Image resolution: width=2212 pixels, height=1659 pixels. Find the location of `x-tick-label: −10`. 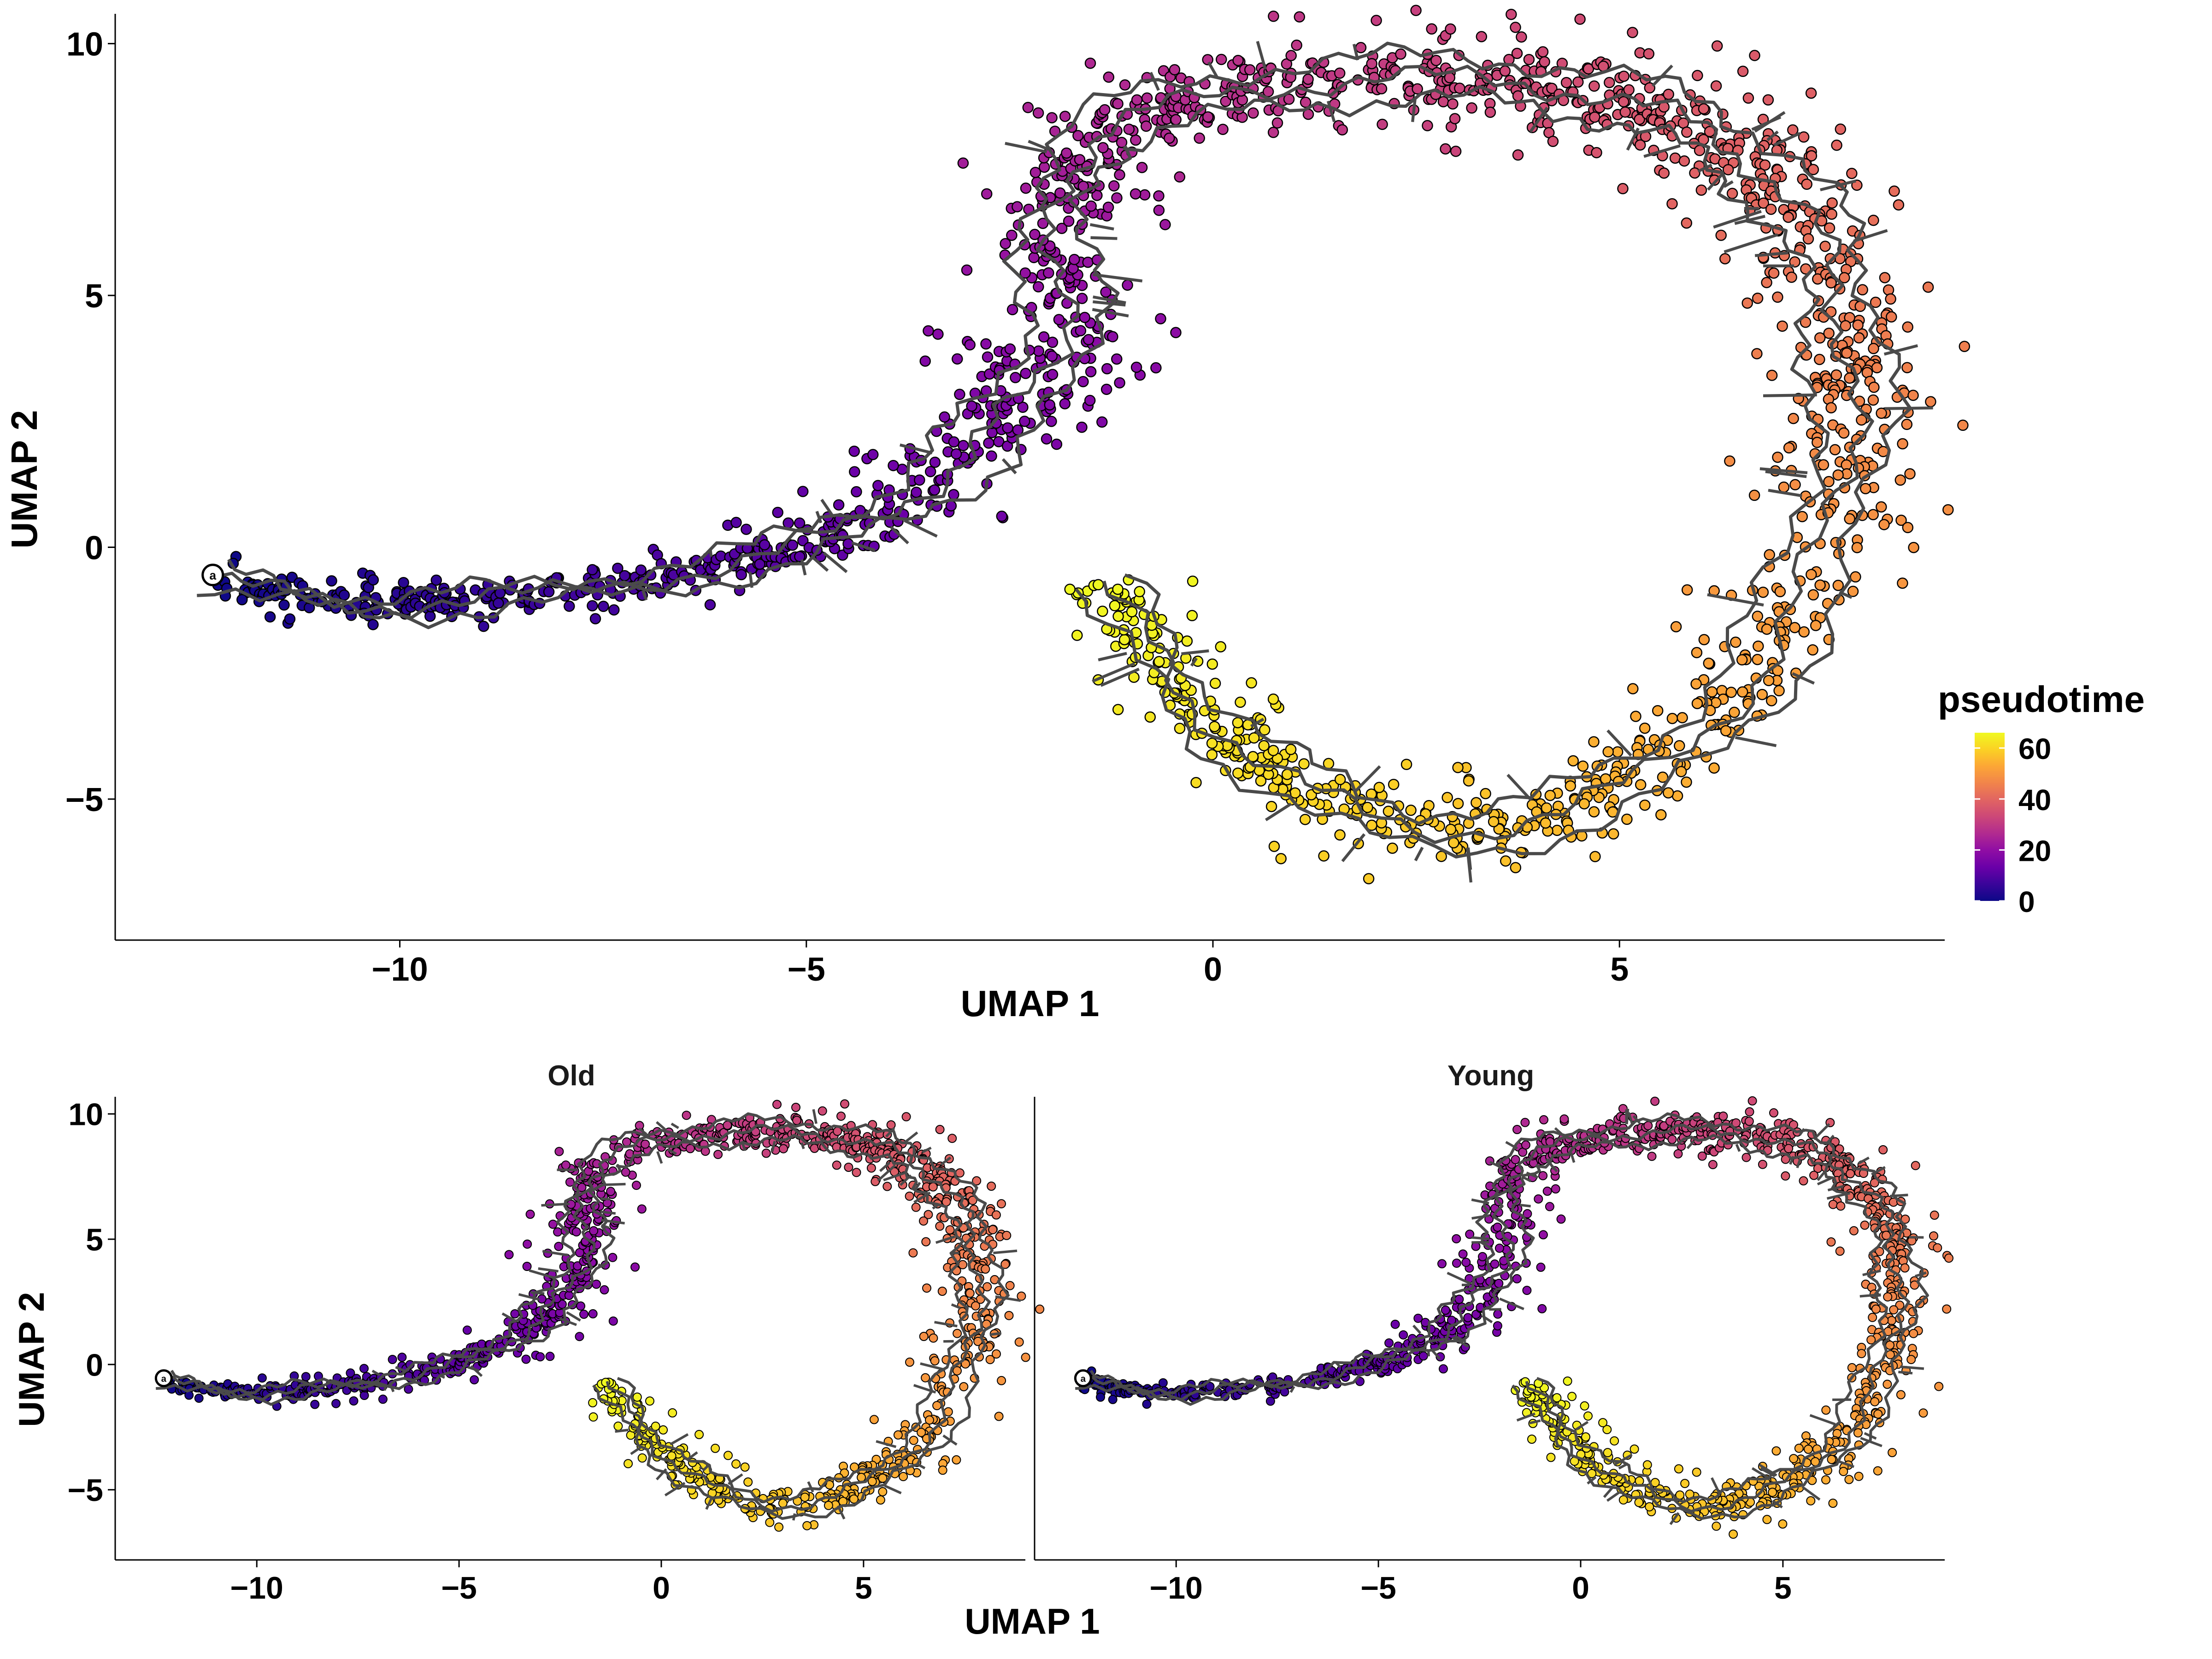

x-tick-label: −10 is located at coordinates (1176, 1588).